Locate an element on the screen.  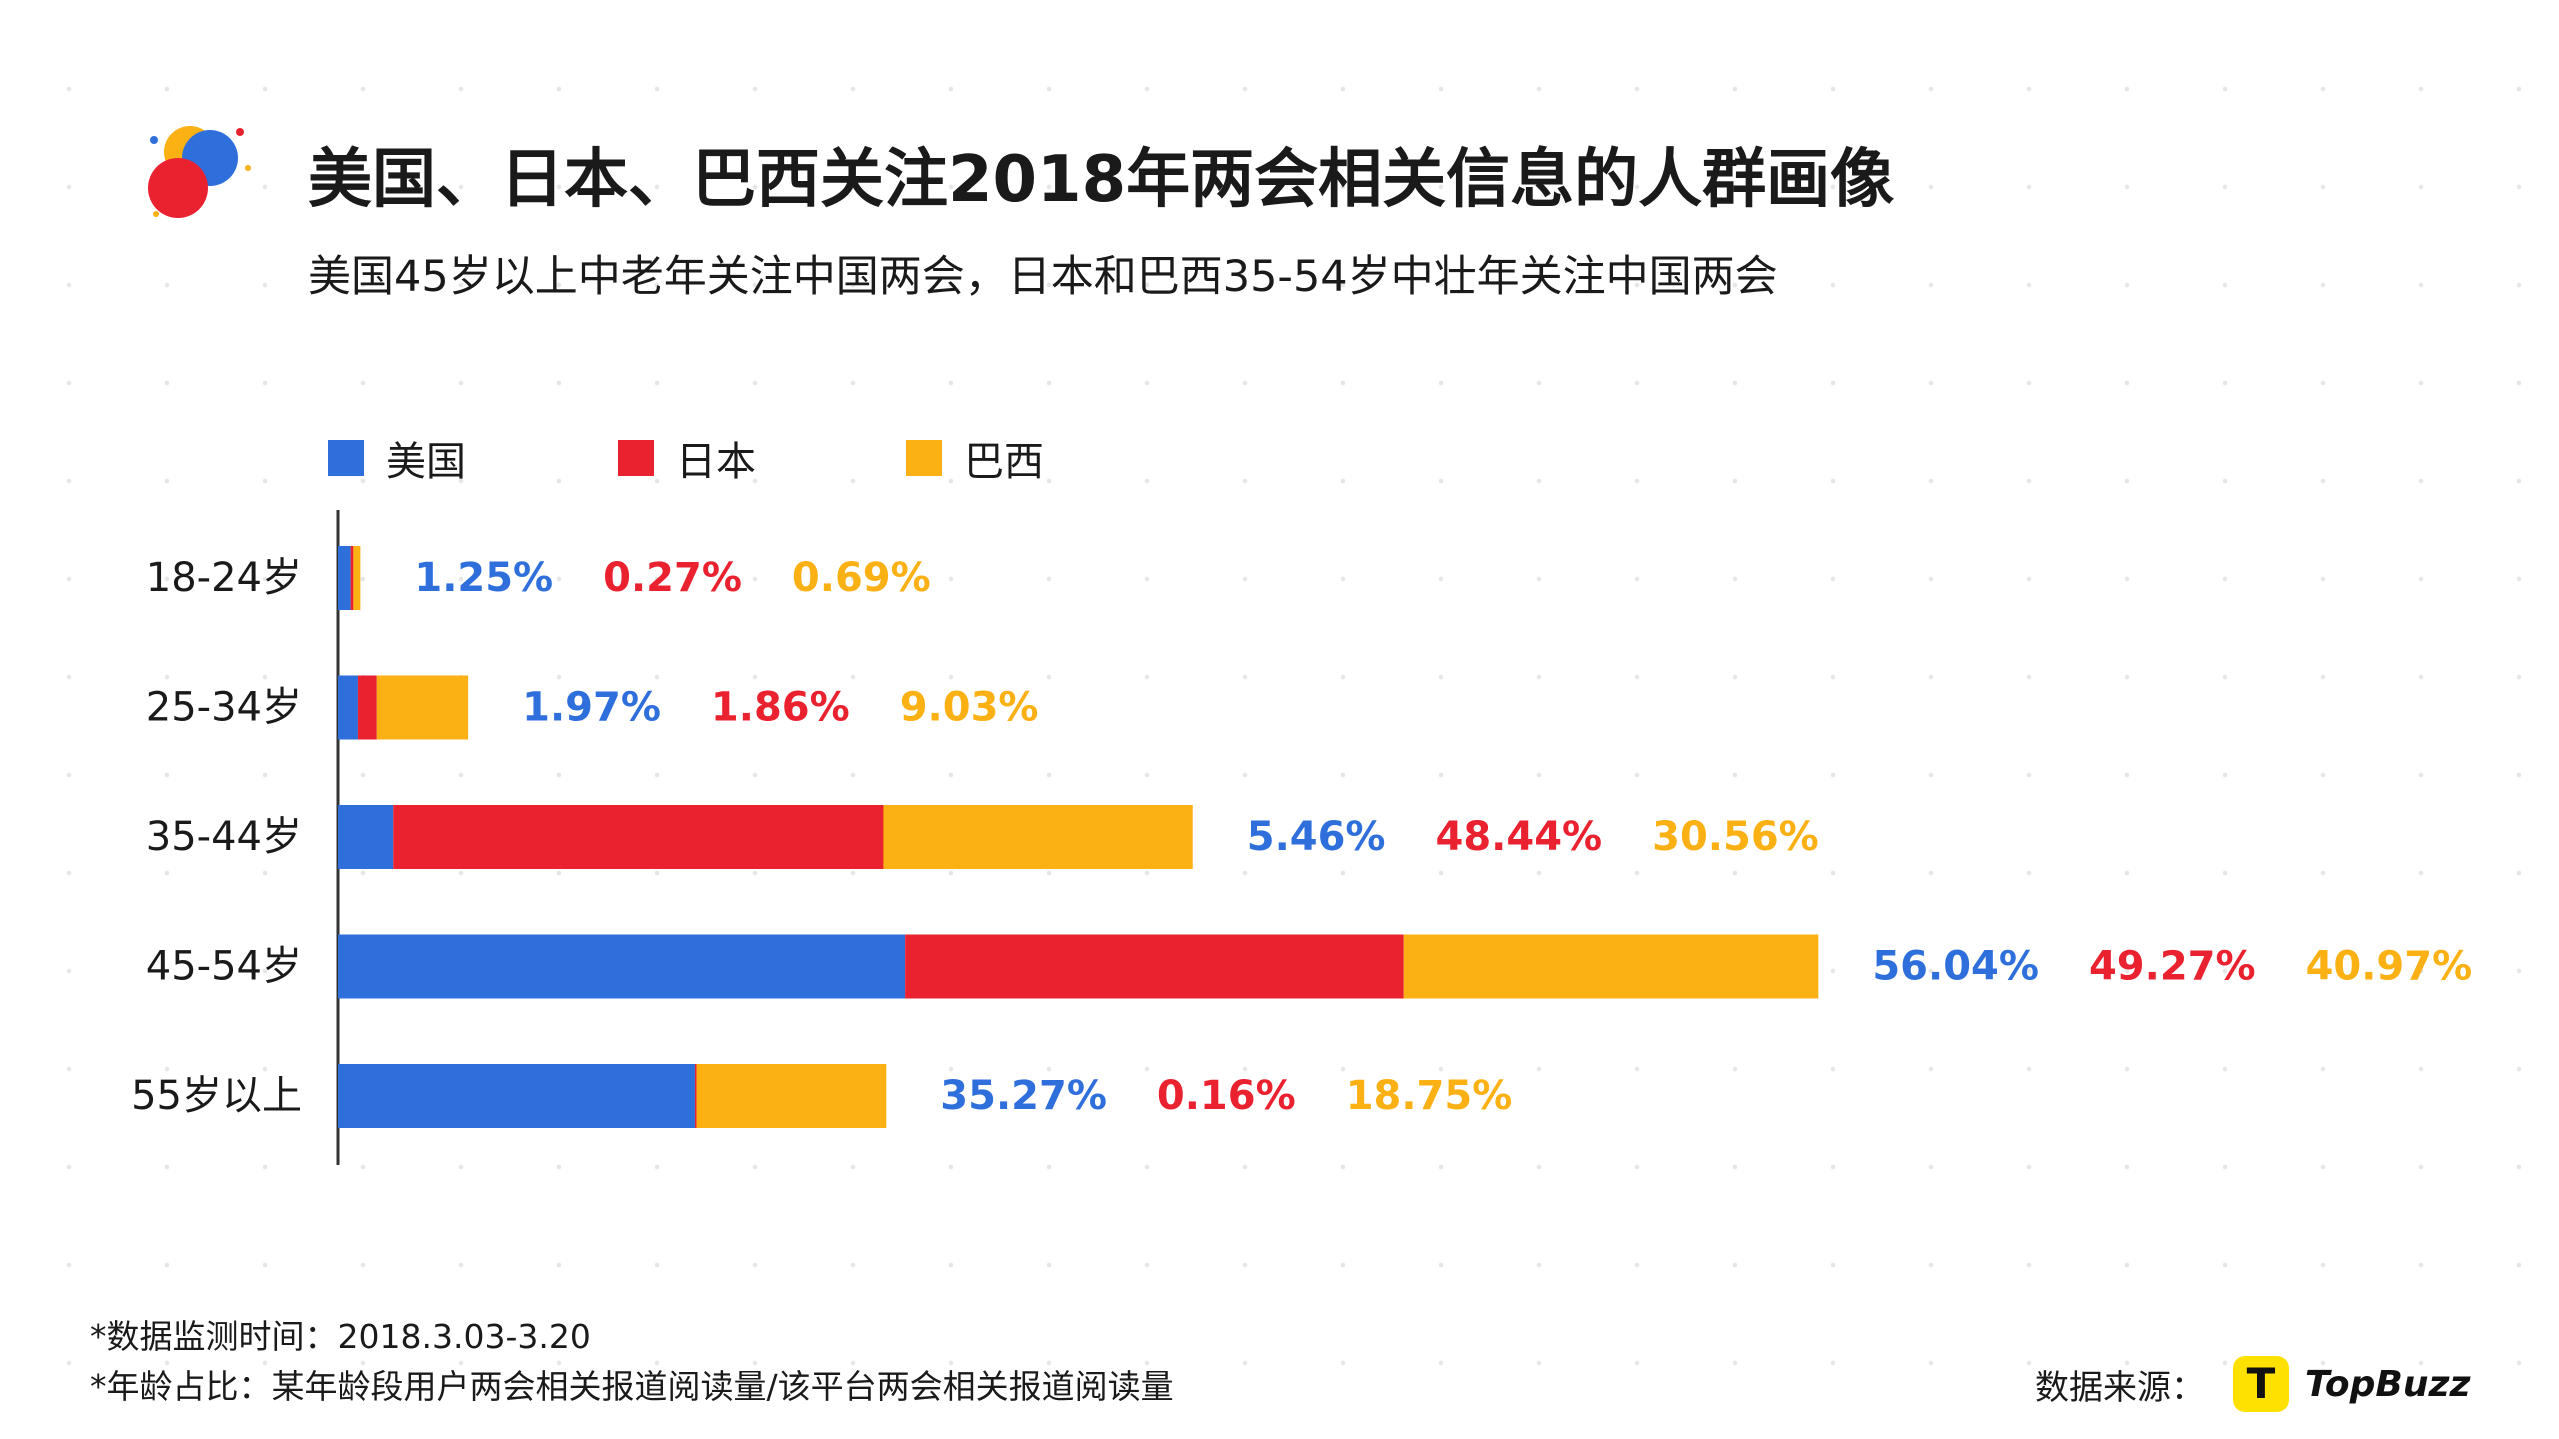
data-label-brazil-1: 9.03% is located at coordinates (969, 708).